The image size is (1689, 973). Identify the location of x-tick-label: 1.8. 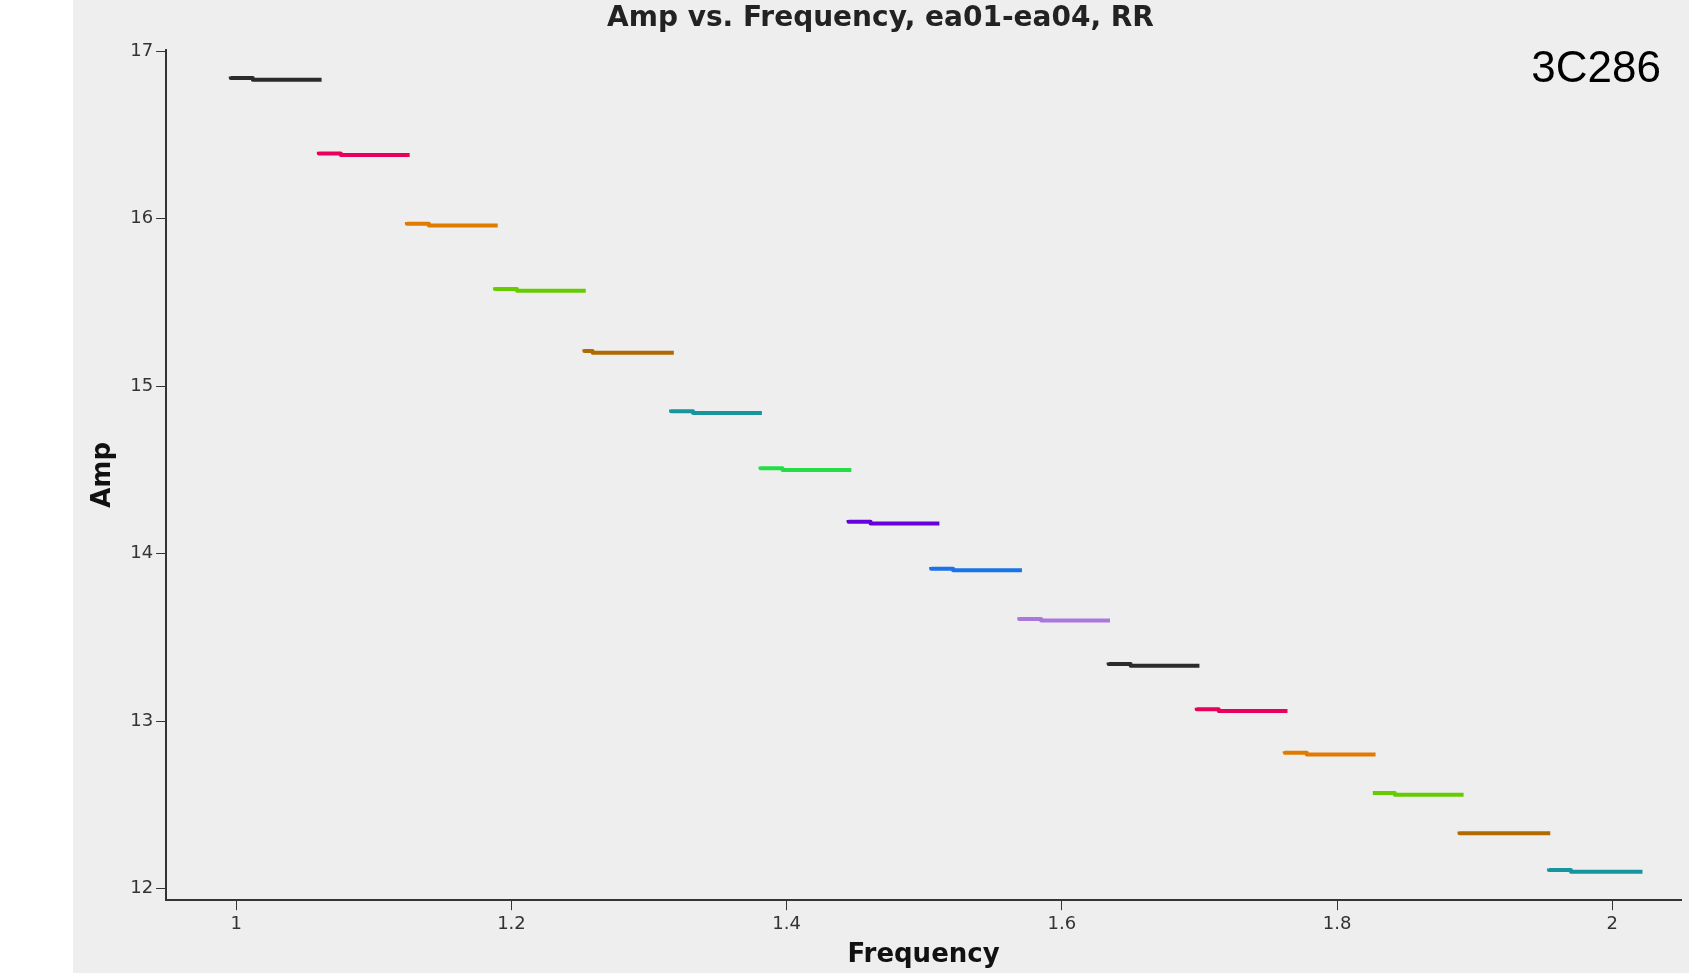
(1337, 922).